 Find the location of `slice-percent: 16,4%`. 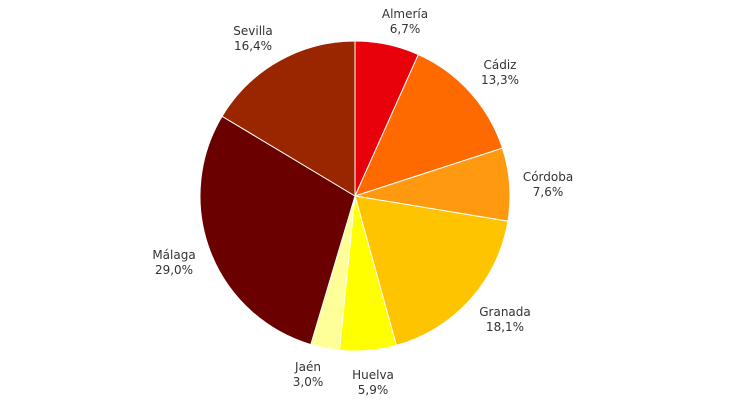

slice-percent: 16,4% is located at coordinates (253, 46).